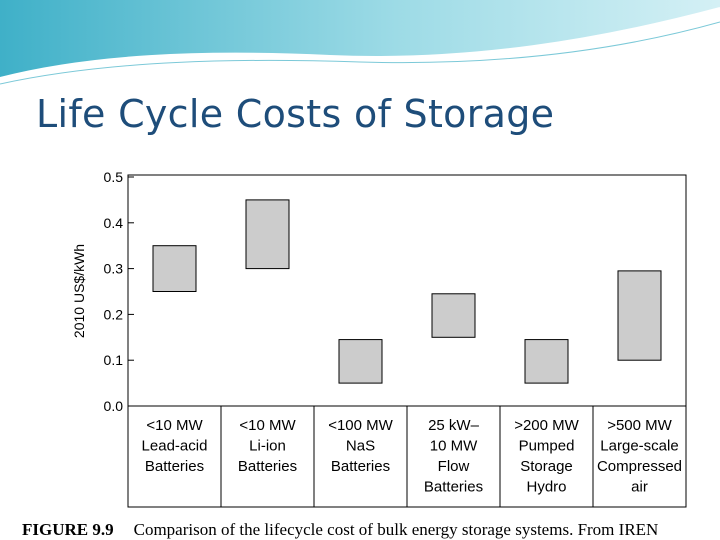  Describe the element at coordinates (295, 114) in the screenshot. I see `slide-title: Life Cycle Costs of Storage` at that location.